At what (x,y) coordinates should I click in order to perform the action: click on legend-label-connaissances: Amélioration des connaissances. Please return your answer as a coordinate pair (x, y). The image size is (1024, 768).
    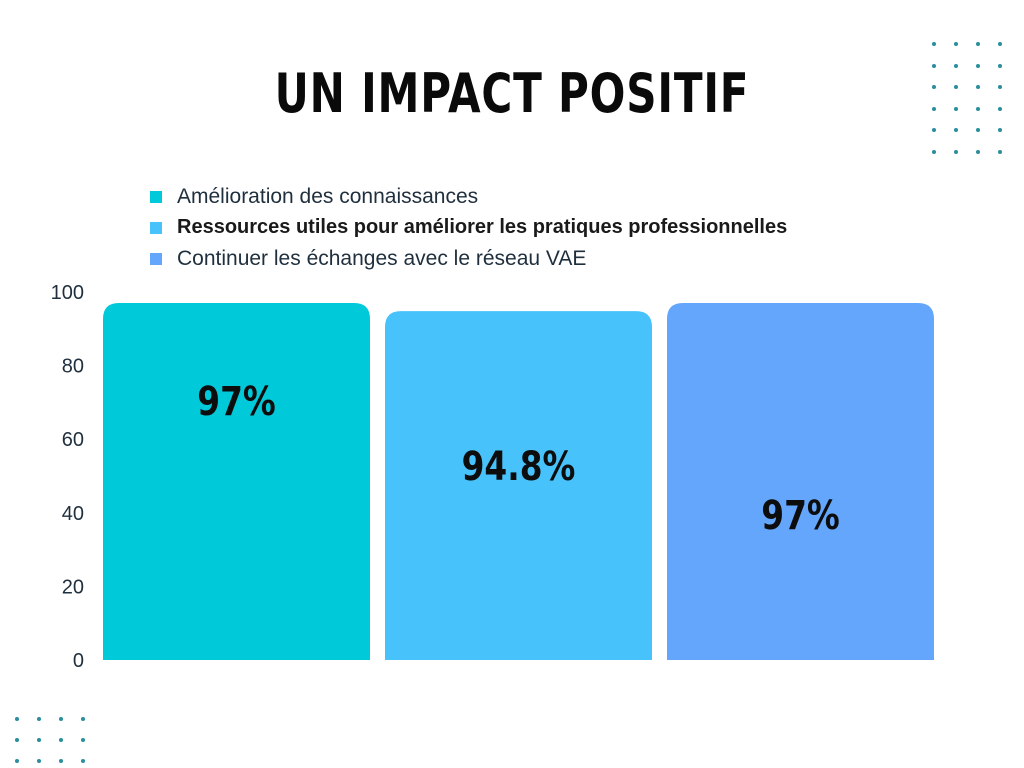
    Looking at the image, I should click on (328, 196).